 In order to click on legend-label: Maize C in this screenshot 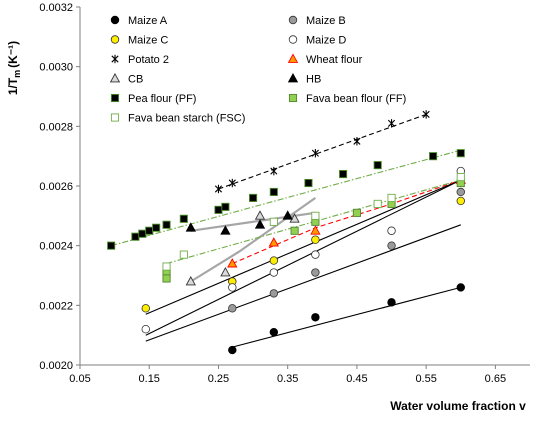, I will do `click(148, 41)`.